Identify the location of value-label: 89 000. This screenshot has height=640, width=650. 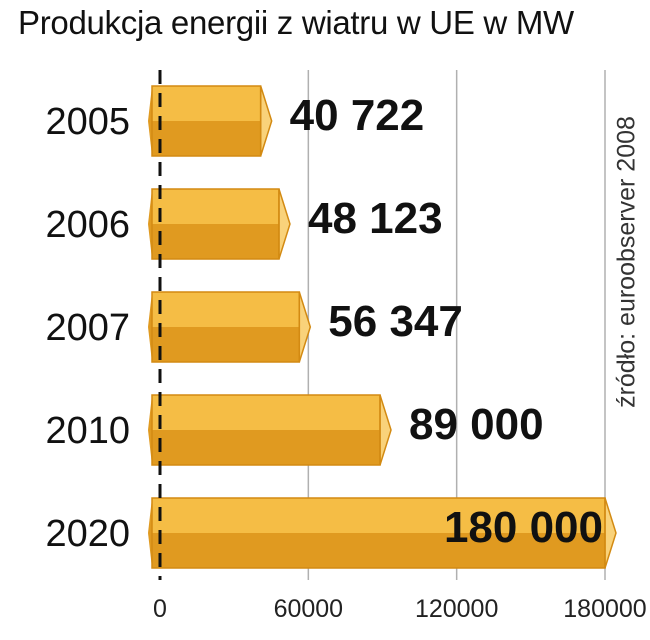
(476, 424).